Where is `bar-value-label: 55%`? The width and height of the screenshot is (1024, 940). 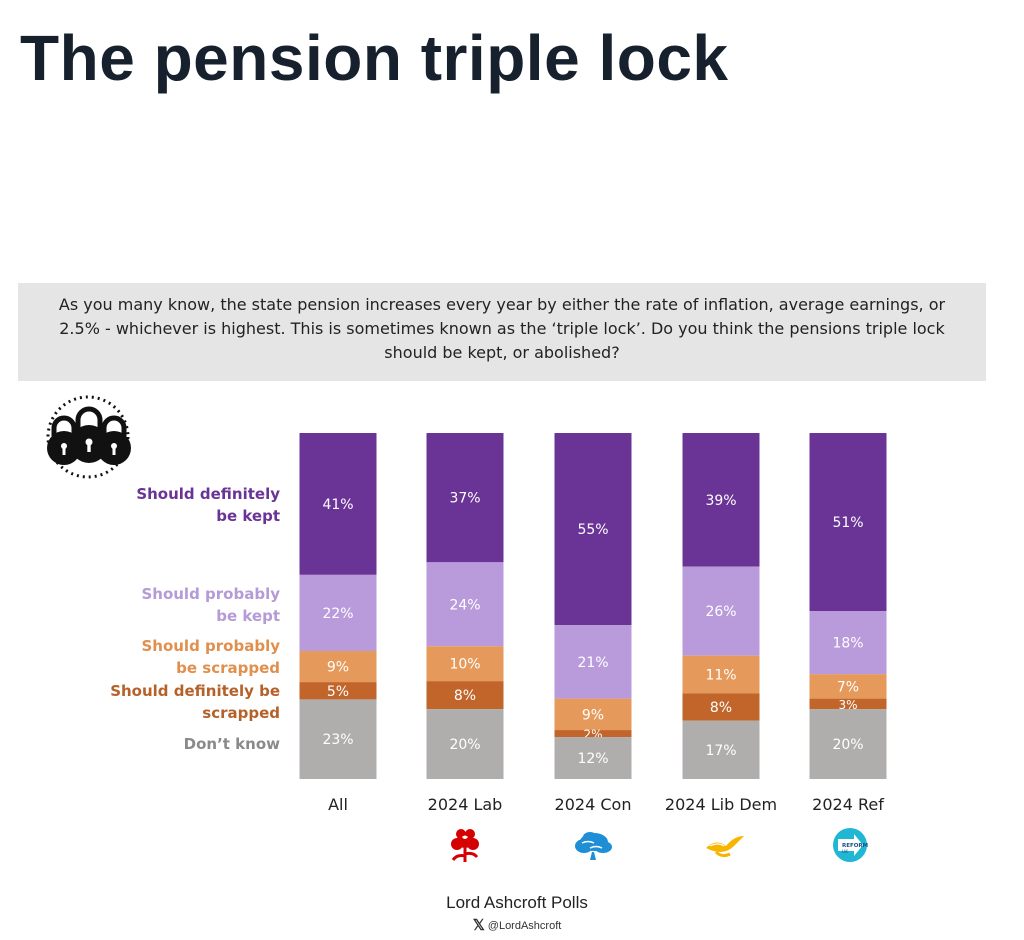
bar-value-label: 55% is located at coordinates (592, 530).